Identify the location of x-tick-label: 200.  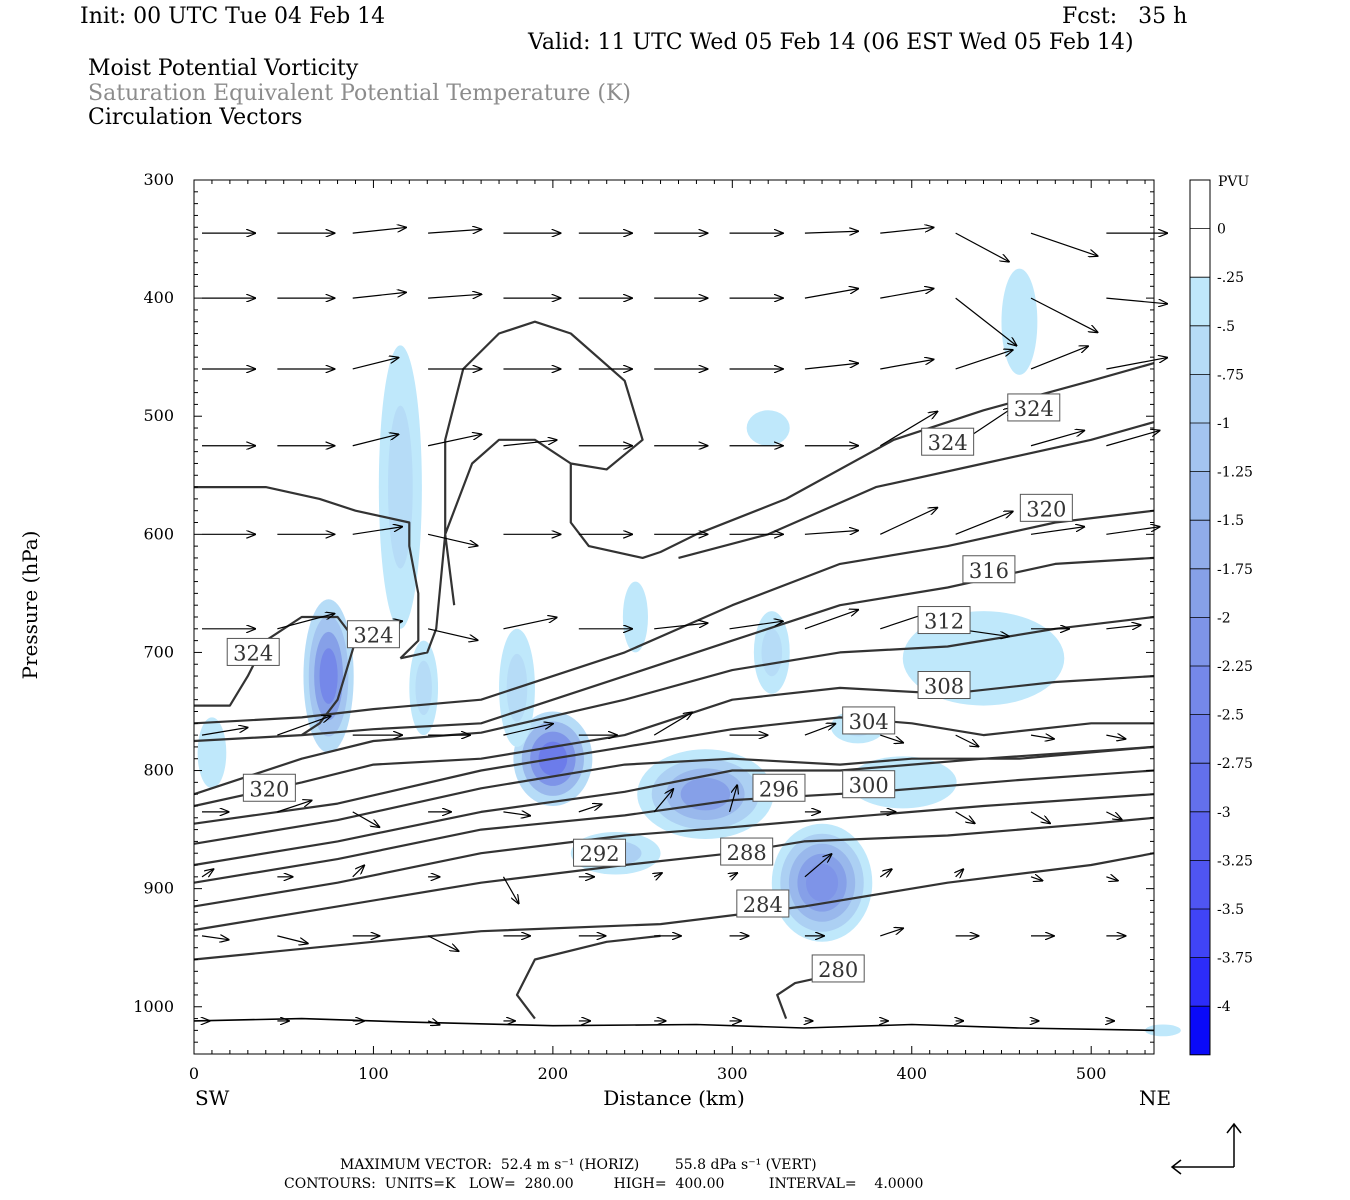
(553, 1073).